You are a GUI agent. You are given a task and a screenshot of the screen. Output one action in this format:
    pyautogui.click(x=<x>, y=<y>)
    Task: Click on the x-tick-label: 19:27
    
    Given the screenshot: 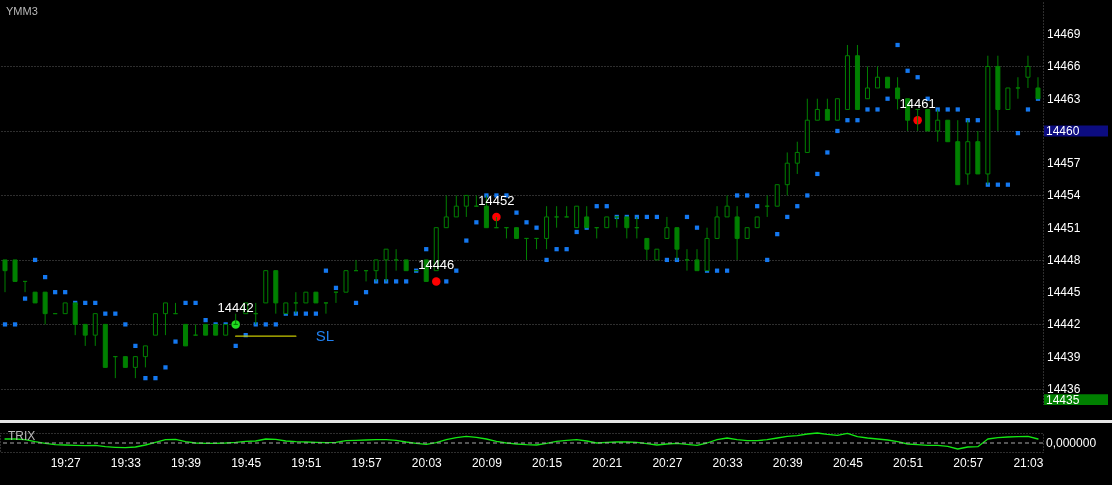 What is the action you would take?
    pyautogui.click(x=66, y=462)
    